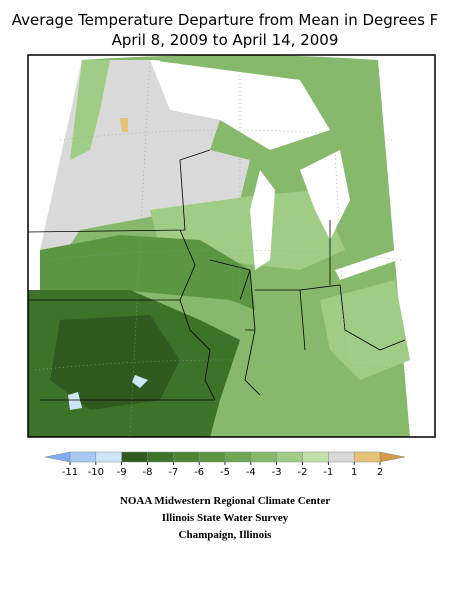 The image size is (450, 600). I want to click on lake-michigan, so click(262, 220).